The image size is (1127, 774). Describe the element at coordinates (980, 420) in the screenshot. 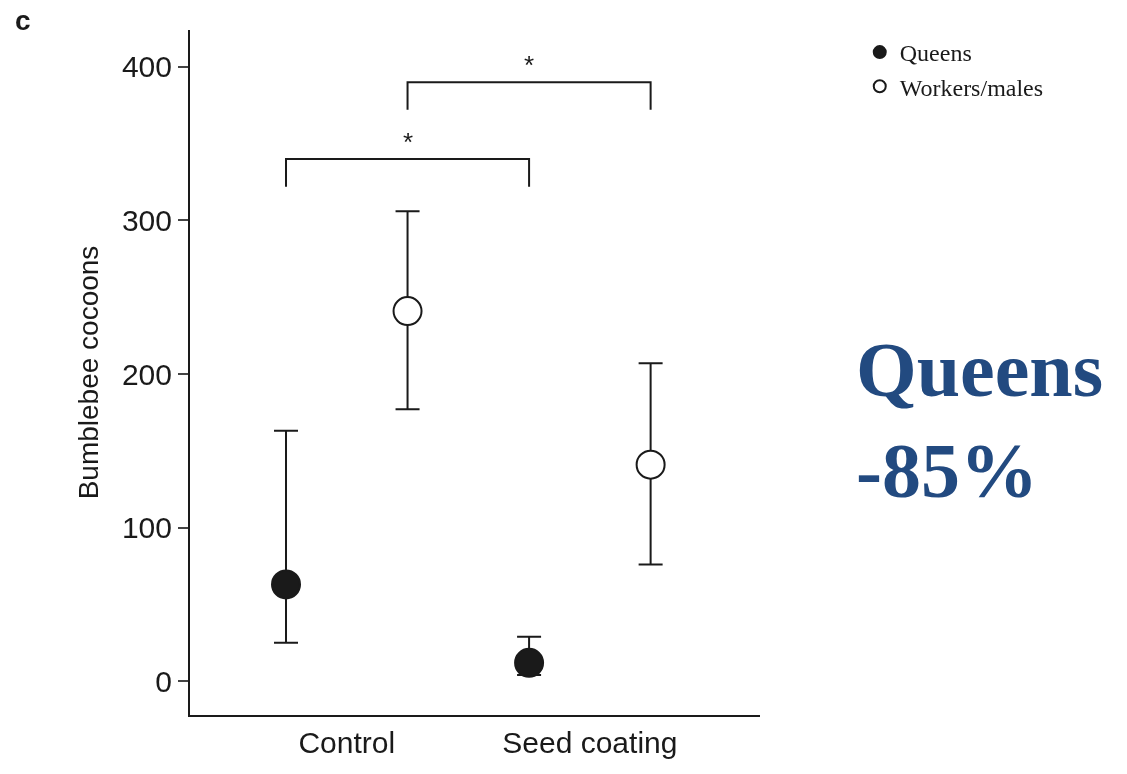

I see `text: Queens -85%` at that location.